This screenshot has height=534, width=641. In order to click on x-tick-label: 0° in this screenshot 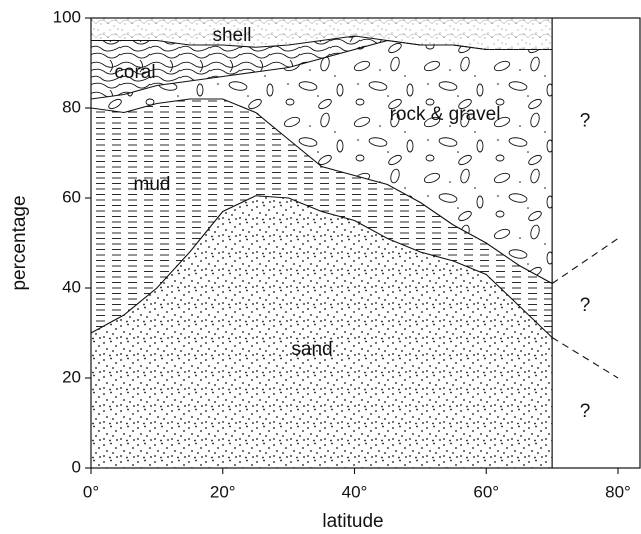, I will do `click(91, 491)`.